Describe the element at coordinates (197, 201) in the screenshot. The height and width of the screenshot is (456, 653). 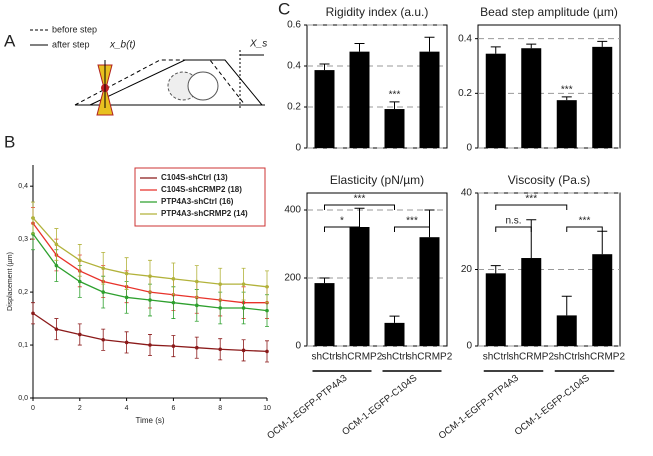
I see `legend-label: PTP4A3-shCtrl (16)` at that location.